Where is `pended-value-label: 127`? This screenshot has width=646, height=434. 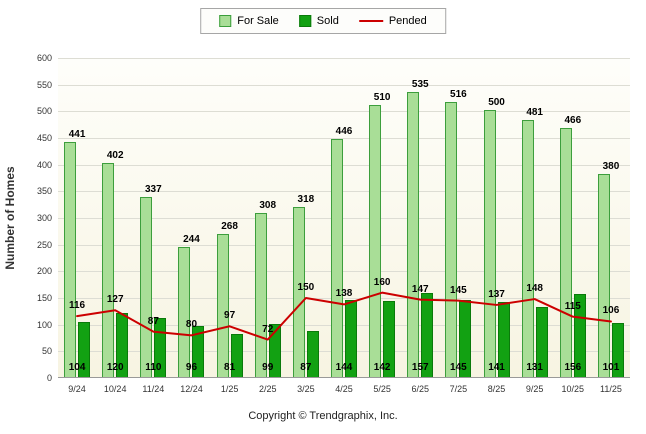
pended-value-label: 127 is located at coordinates (115, 300).